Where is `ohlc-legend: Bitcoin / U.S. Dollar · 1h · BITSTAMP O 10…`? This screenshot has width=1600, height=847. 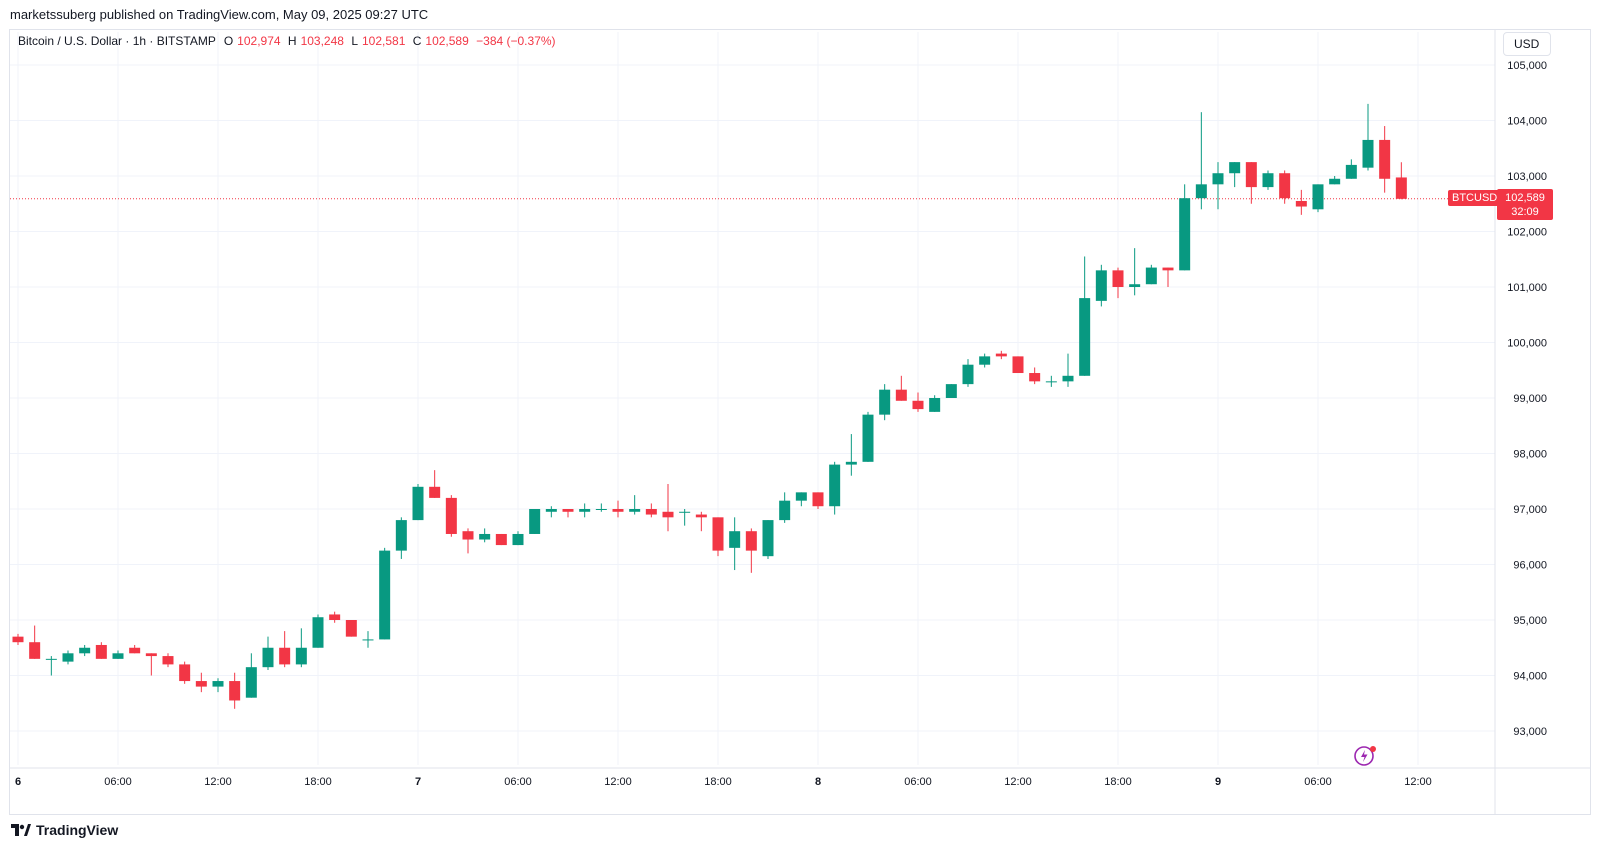
ohlc-legend: Bitcoin / U.S. Dollar · 1h · BITSTAMP O 10… is located at coordinates (289, 41).